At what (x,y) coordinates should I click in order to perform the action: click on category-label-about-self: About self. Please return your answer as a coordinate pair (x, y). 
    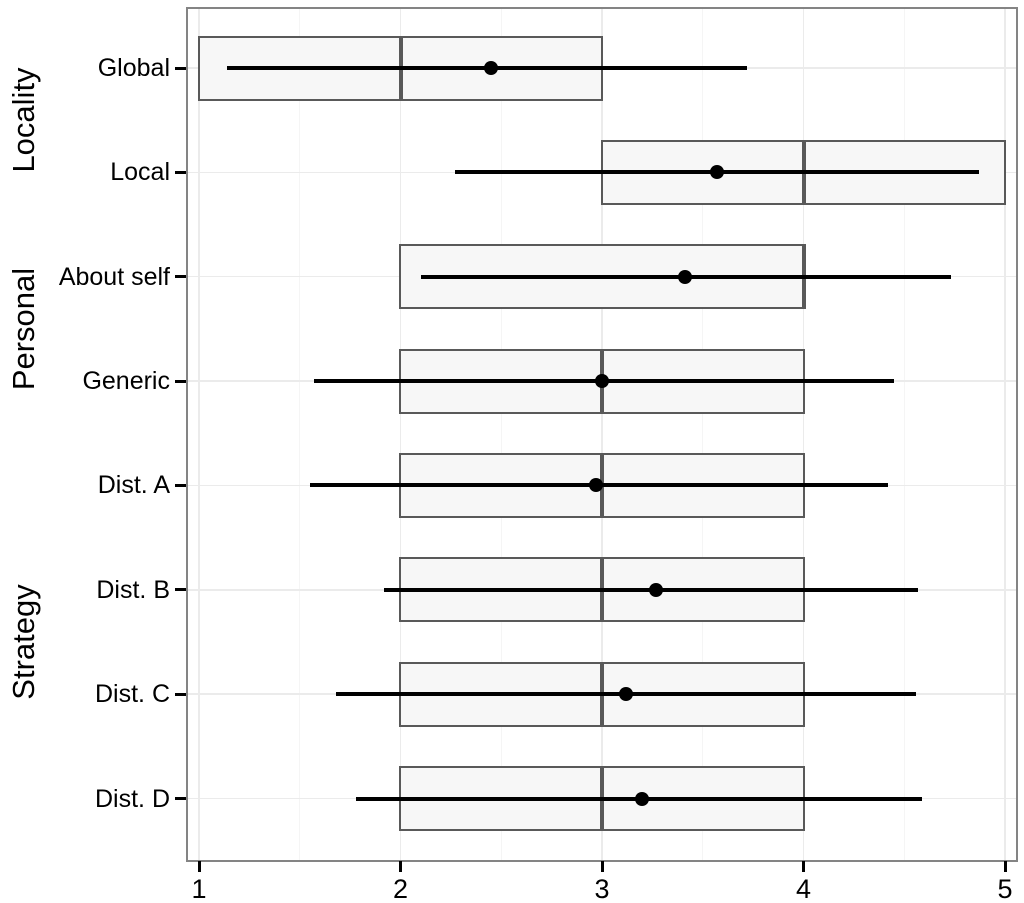
    Looking at the image, I should click on (114, 276).